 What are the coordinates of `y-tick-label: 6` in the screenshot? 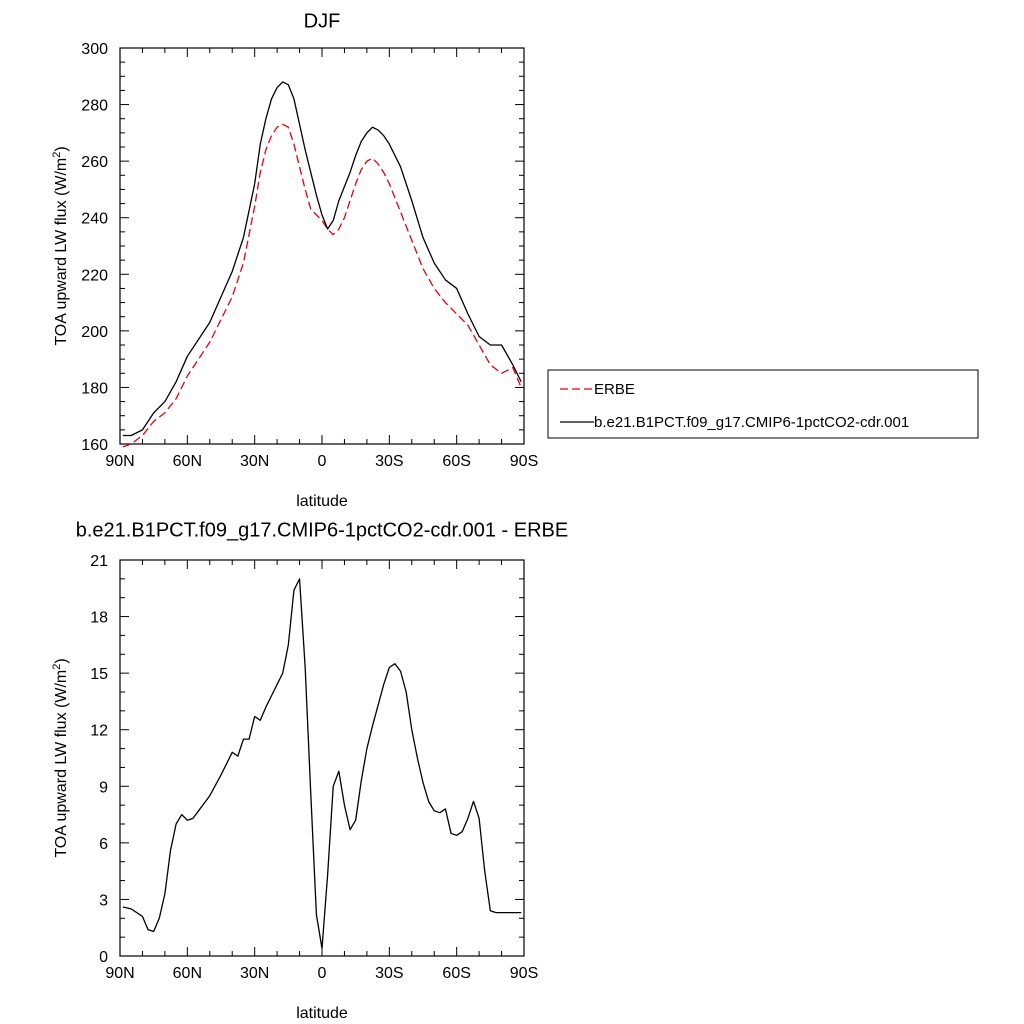 It's located at (103, 844).